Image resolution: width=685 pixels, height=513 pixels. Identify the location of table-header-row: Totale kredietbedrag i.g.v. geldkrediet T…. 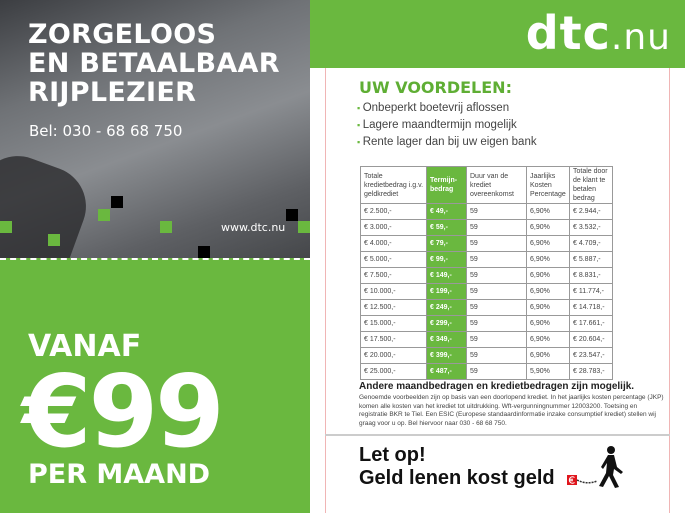
(486, 185).